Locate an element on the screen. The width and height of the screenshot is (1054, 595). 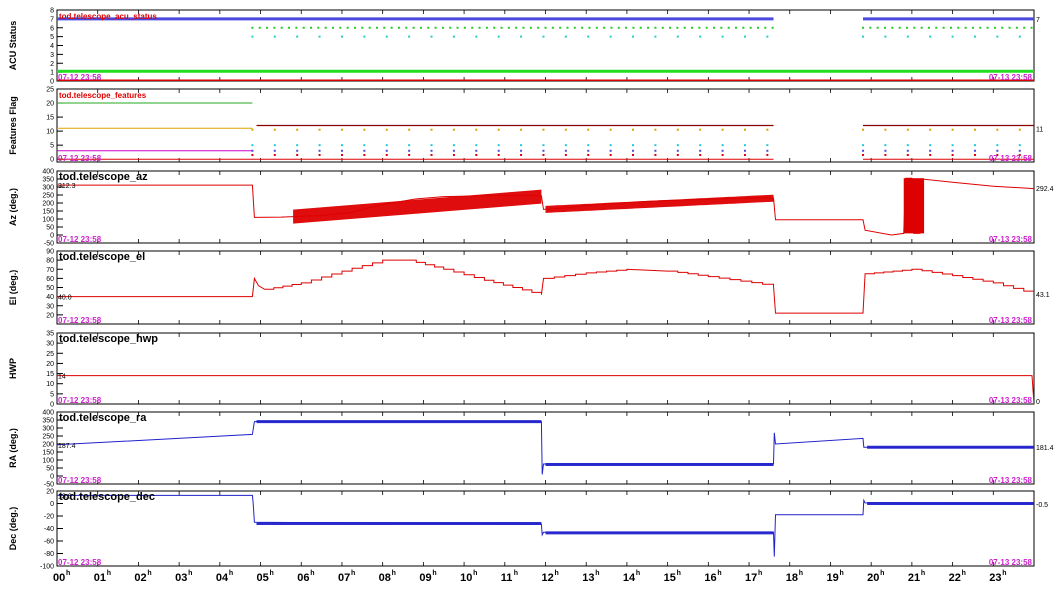
x-tick-label: 04 is located at coordinates (222, 578).